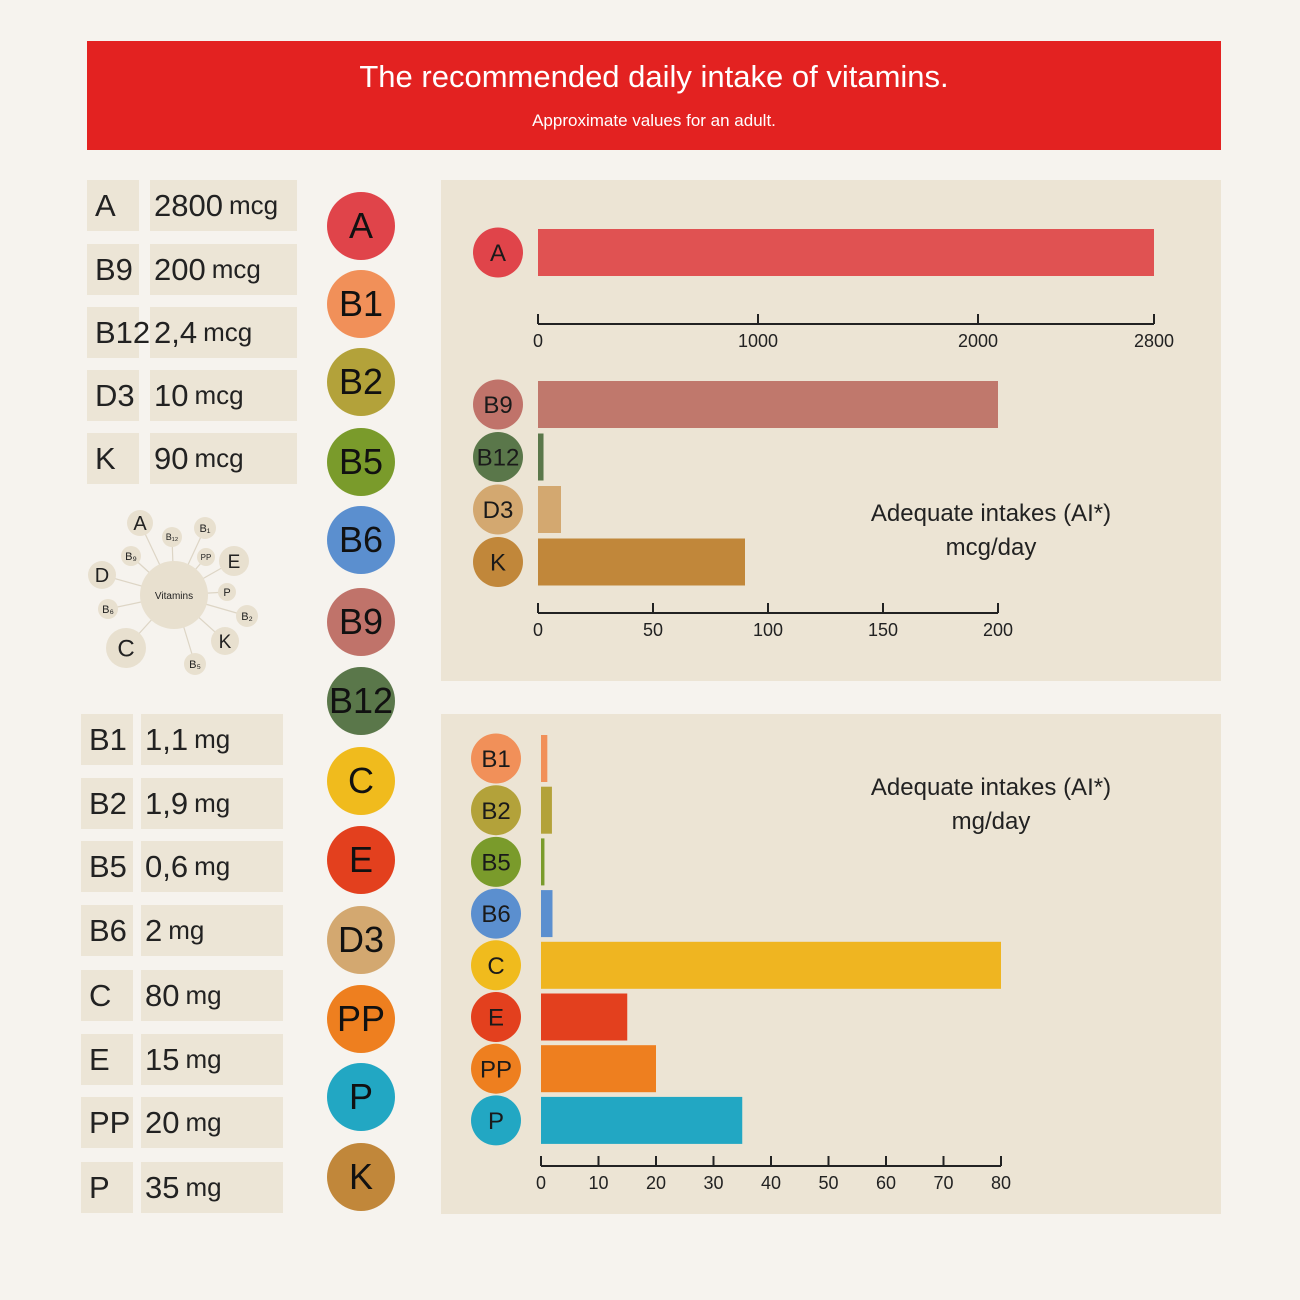  What do you see at coordinates (162, 1187) in the screenshot?
I see `dose-value: 35` at bounding box center [162, 1187].